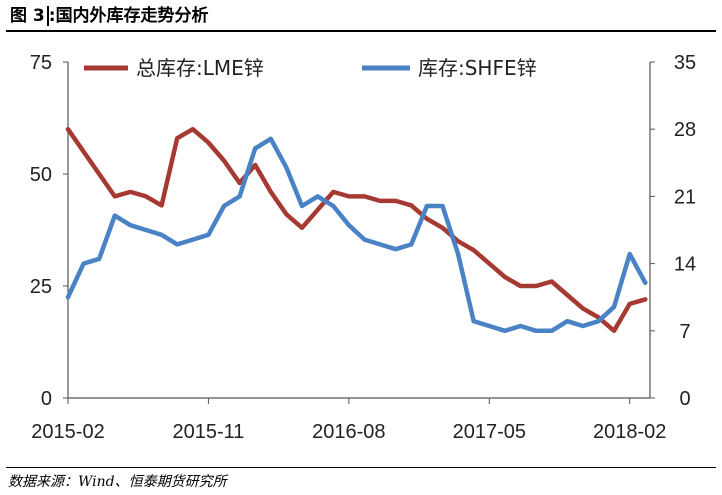  What do you see at coordinates (348, 432) in the screenshot?
I see `x-tick-label: 2016-08` at bounding box center [348, 432].